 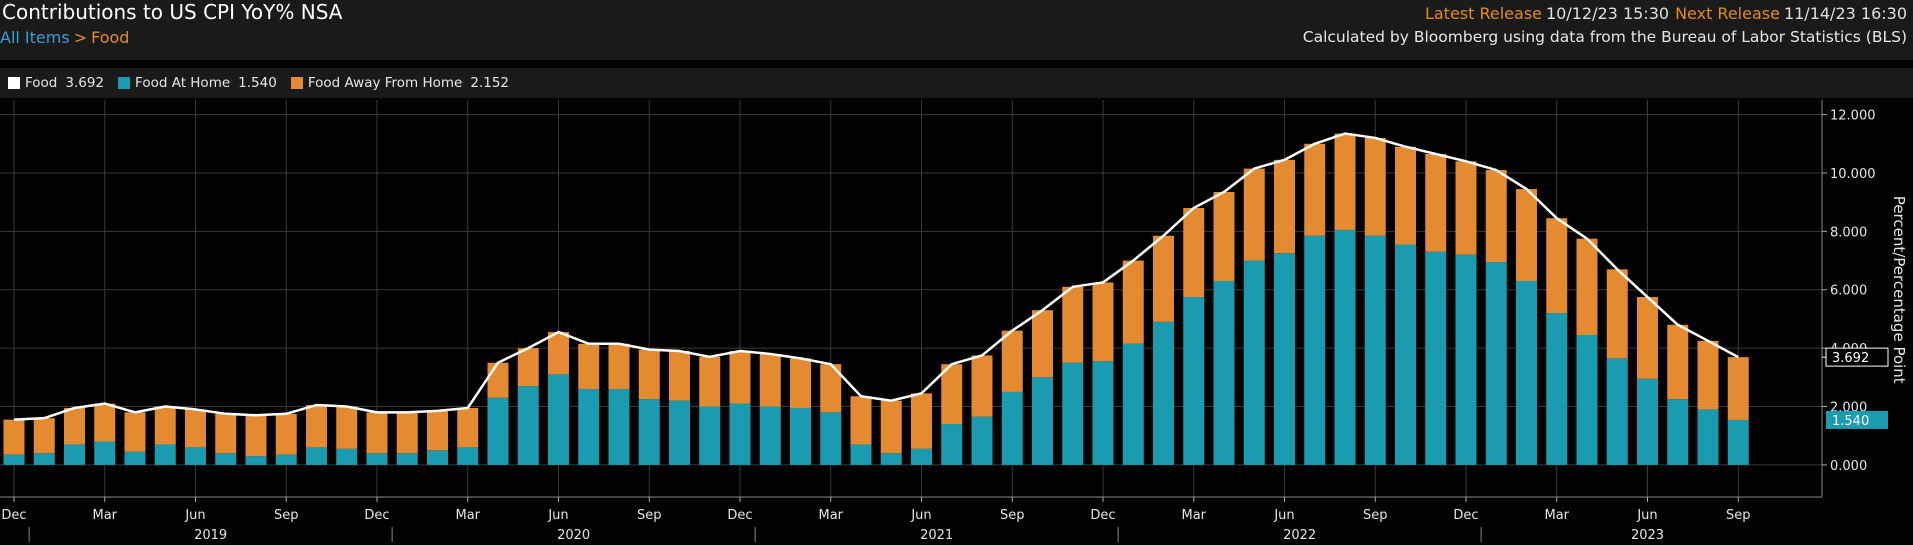 I want to click on food-at-home-last-value-tag, so click(x=1857, y=419).